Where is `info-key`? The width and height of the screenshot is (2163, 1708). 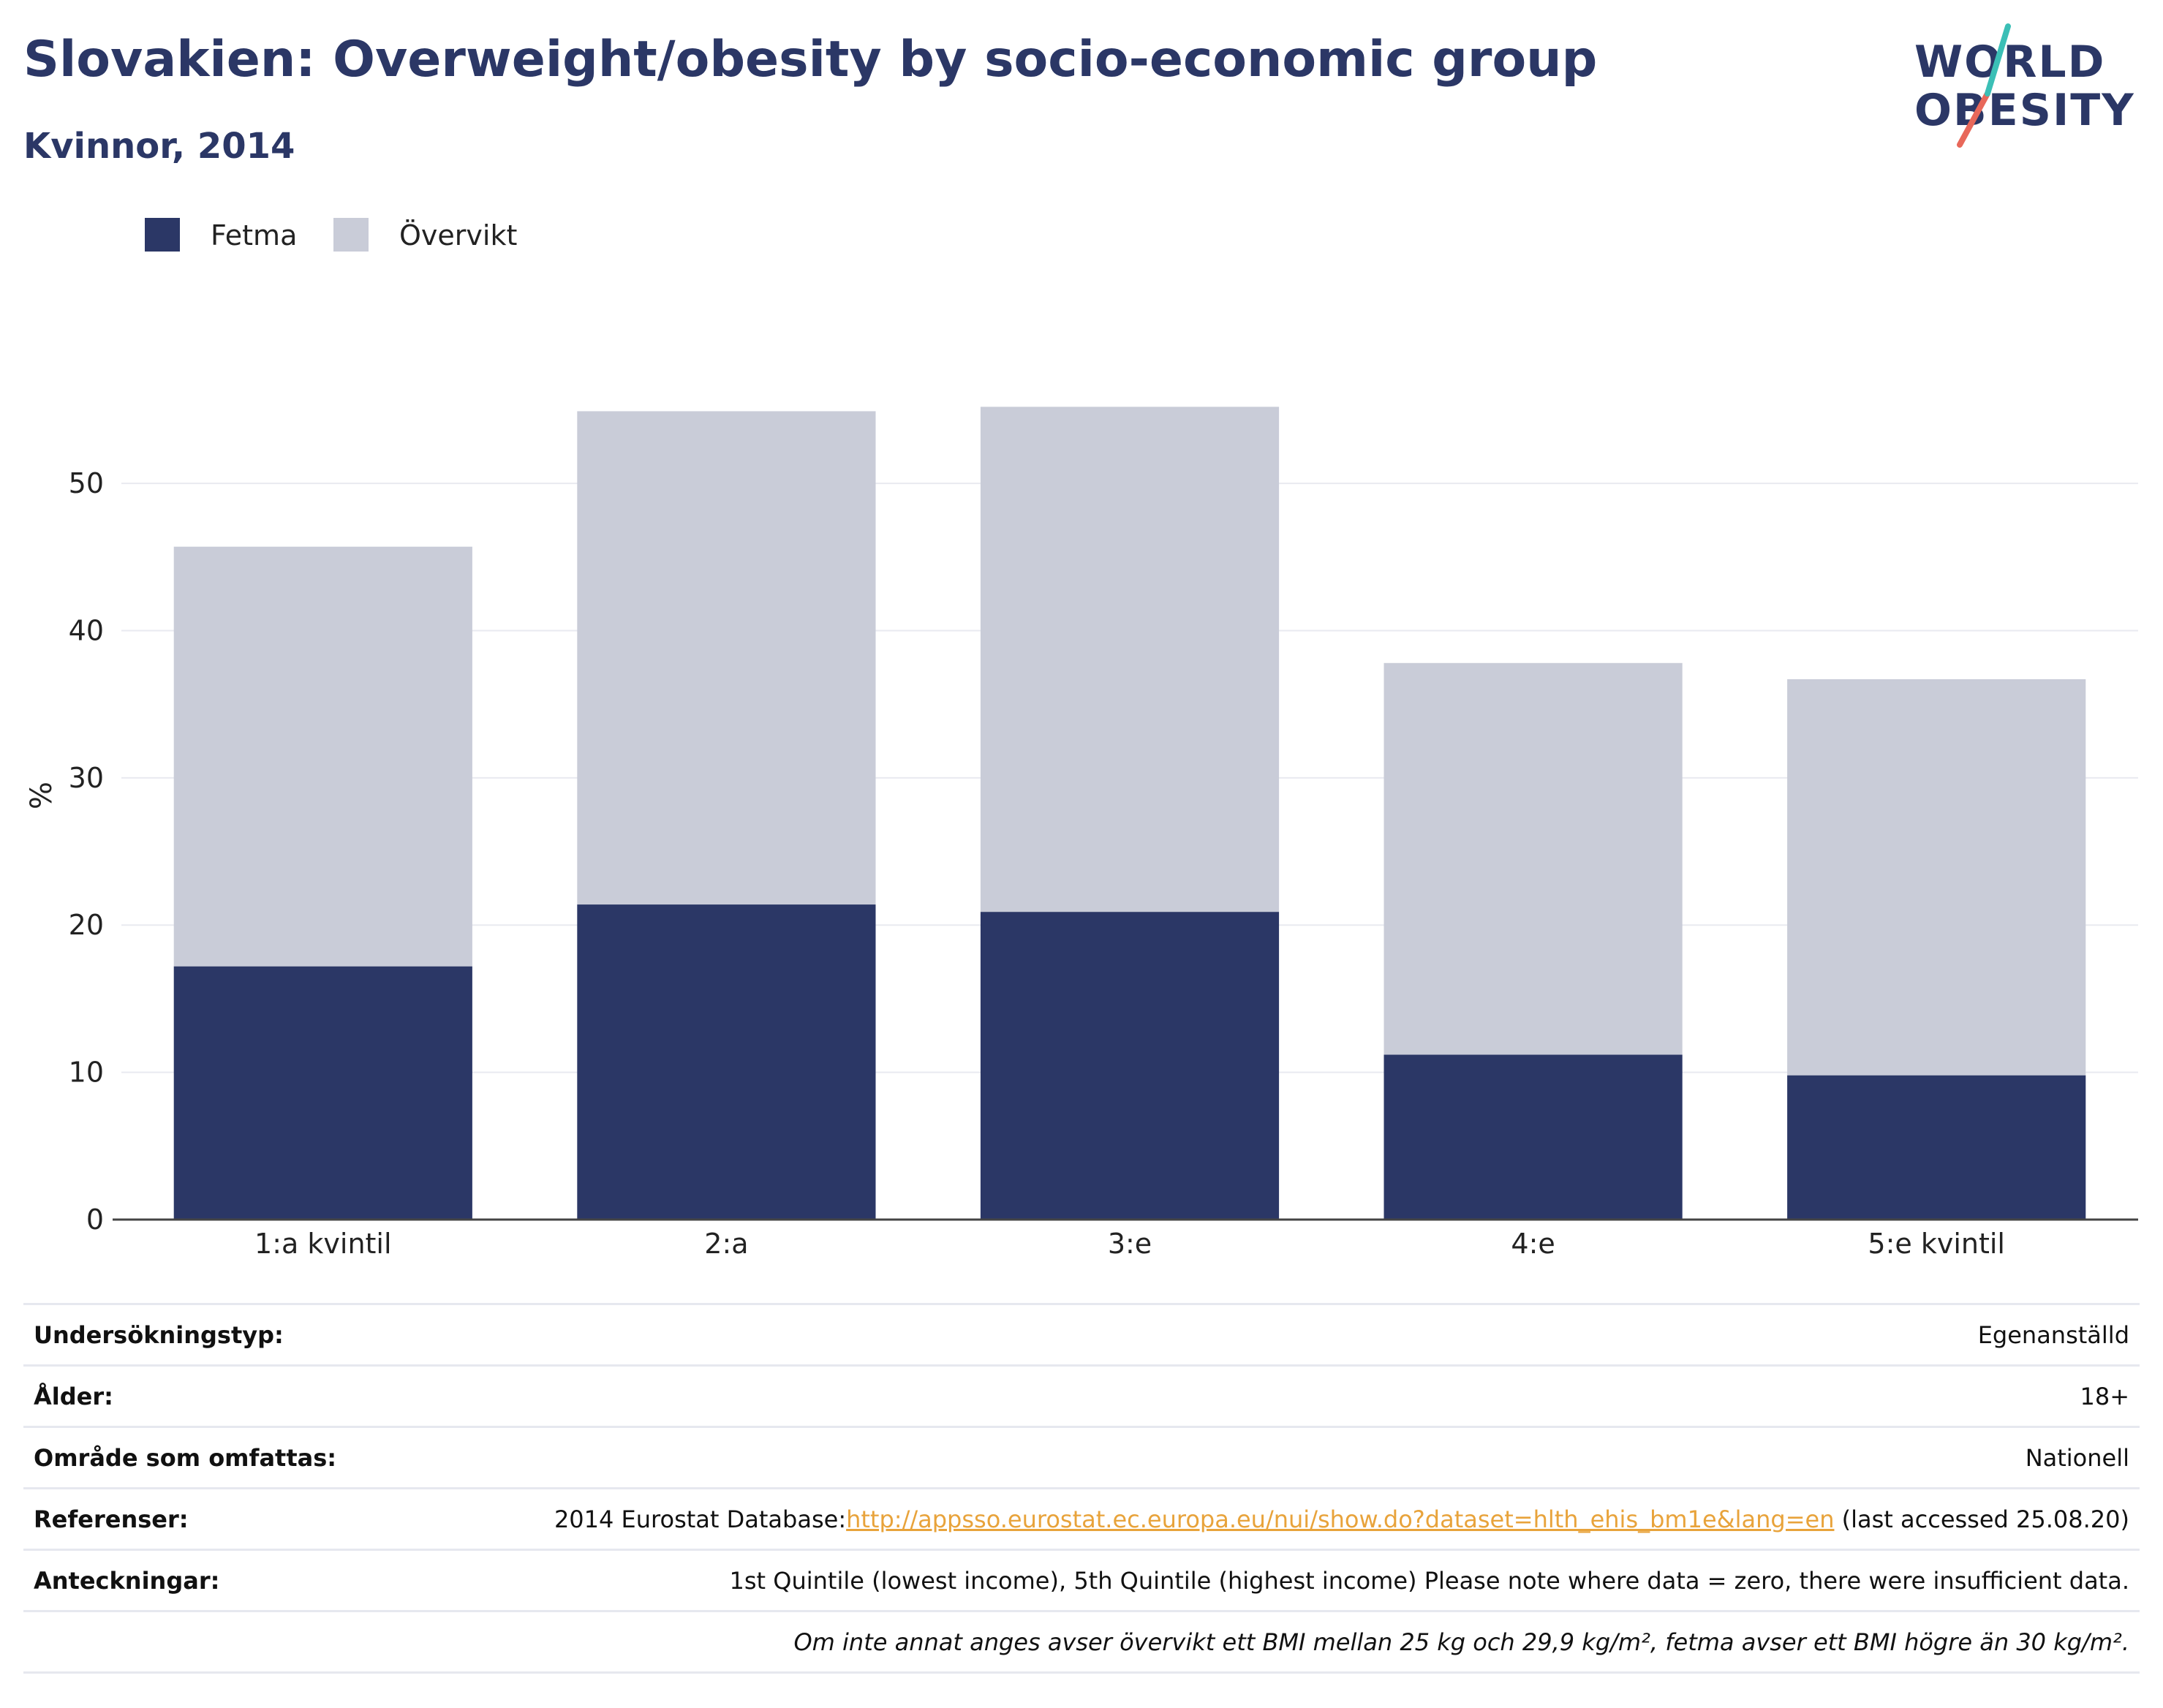
info-key is located at coordinates (224, 1642).